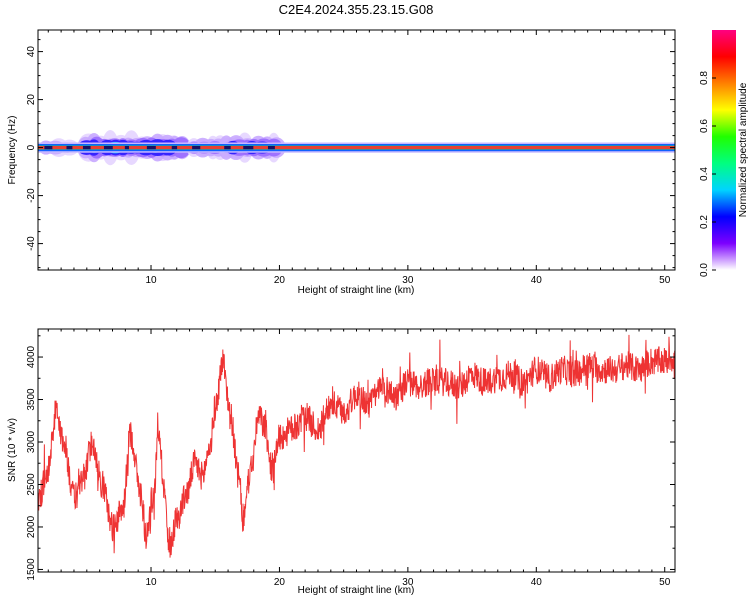  I want to click on spectrogram-y-tick-label: -20, so click(31, 195).